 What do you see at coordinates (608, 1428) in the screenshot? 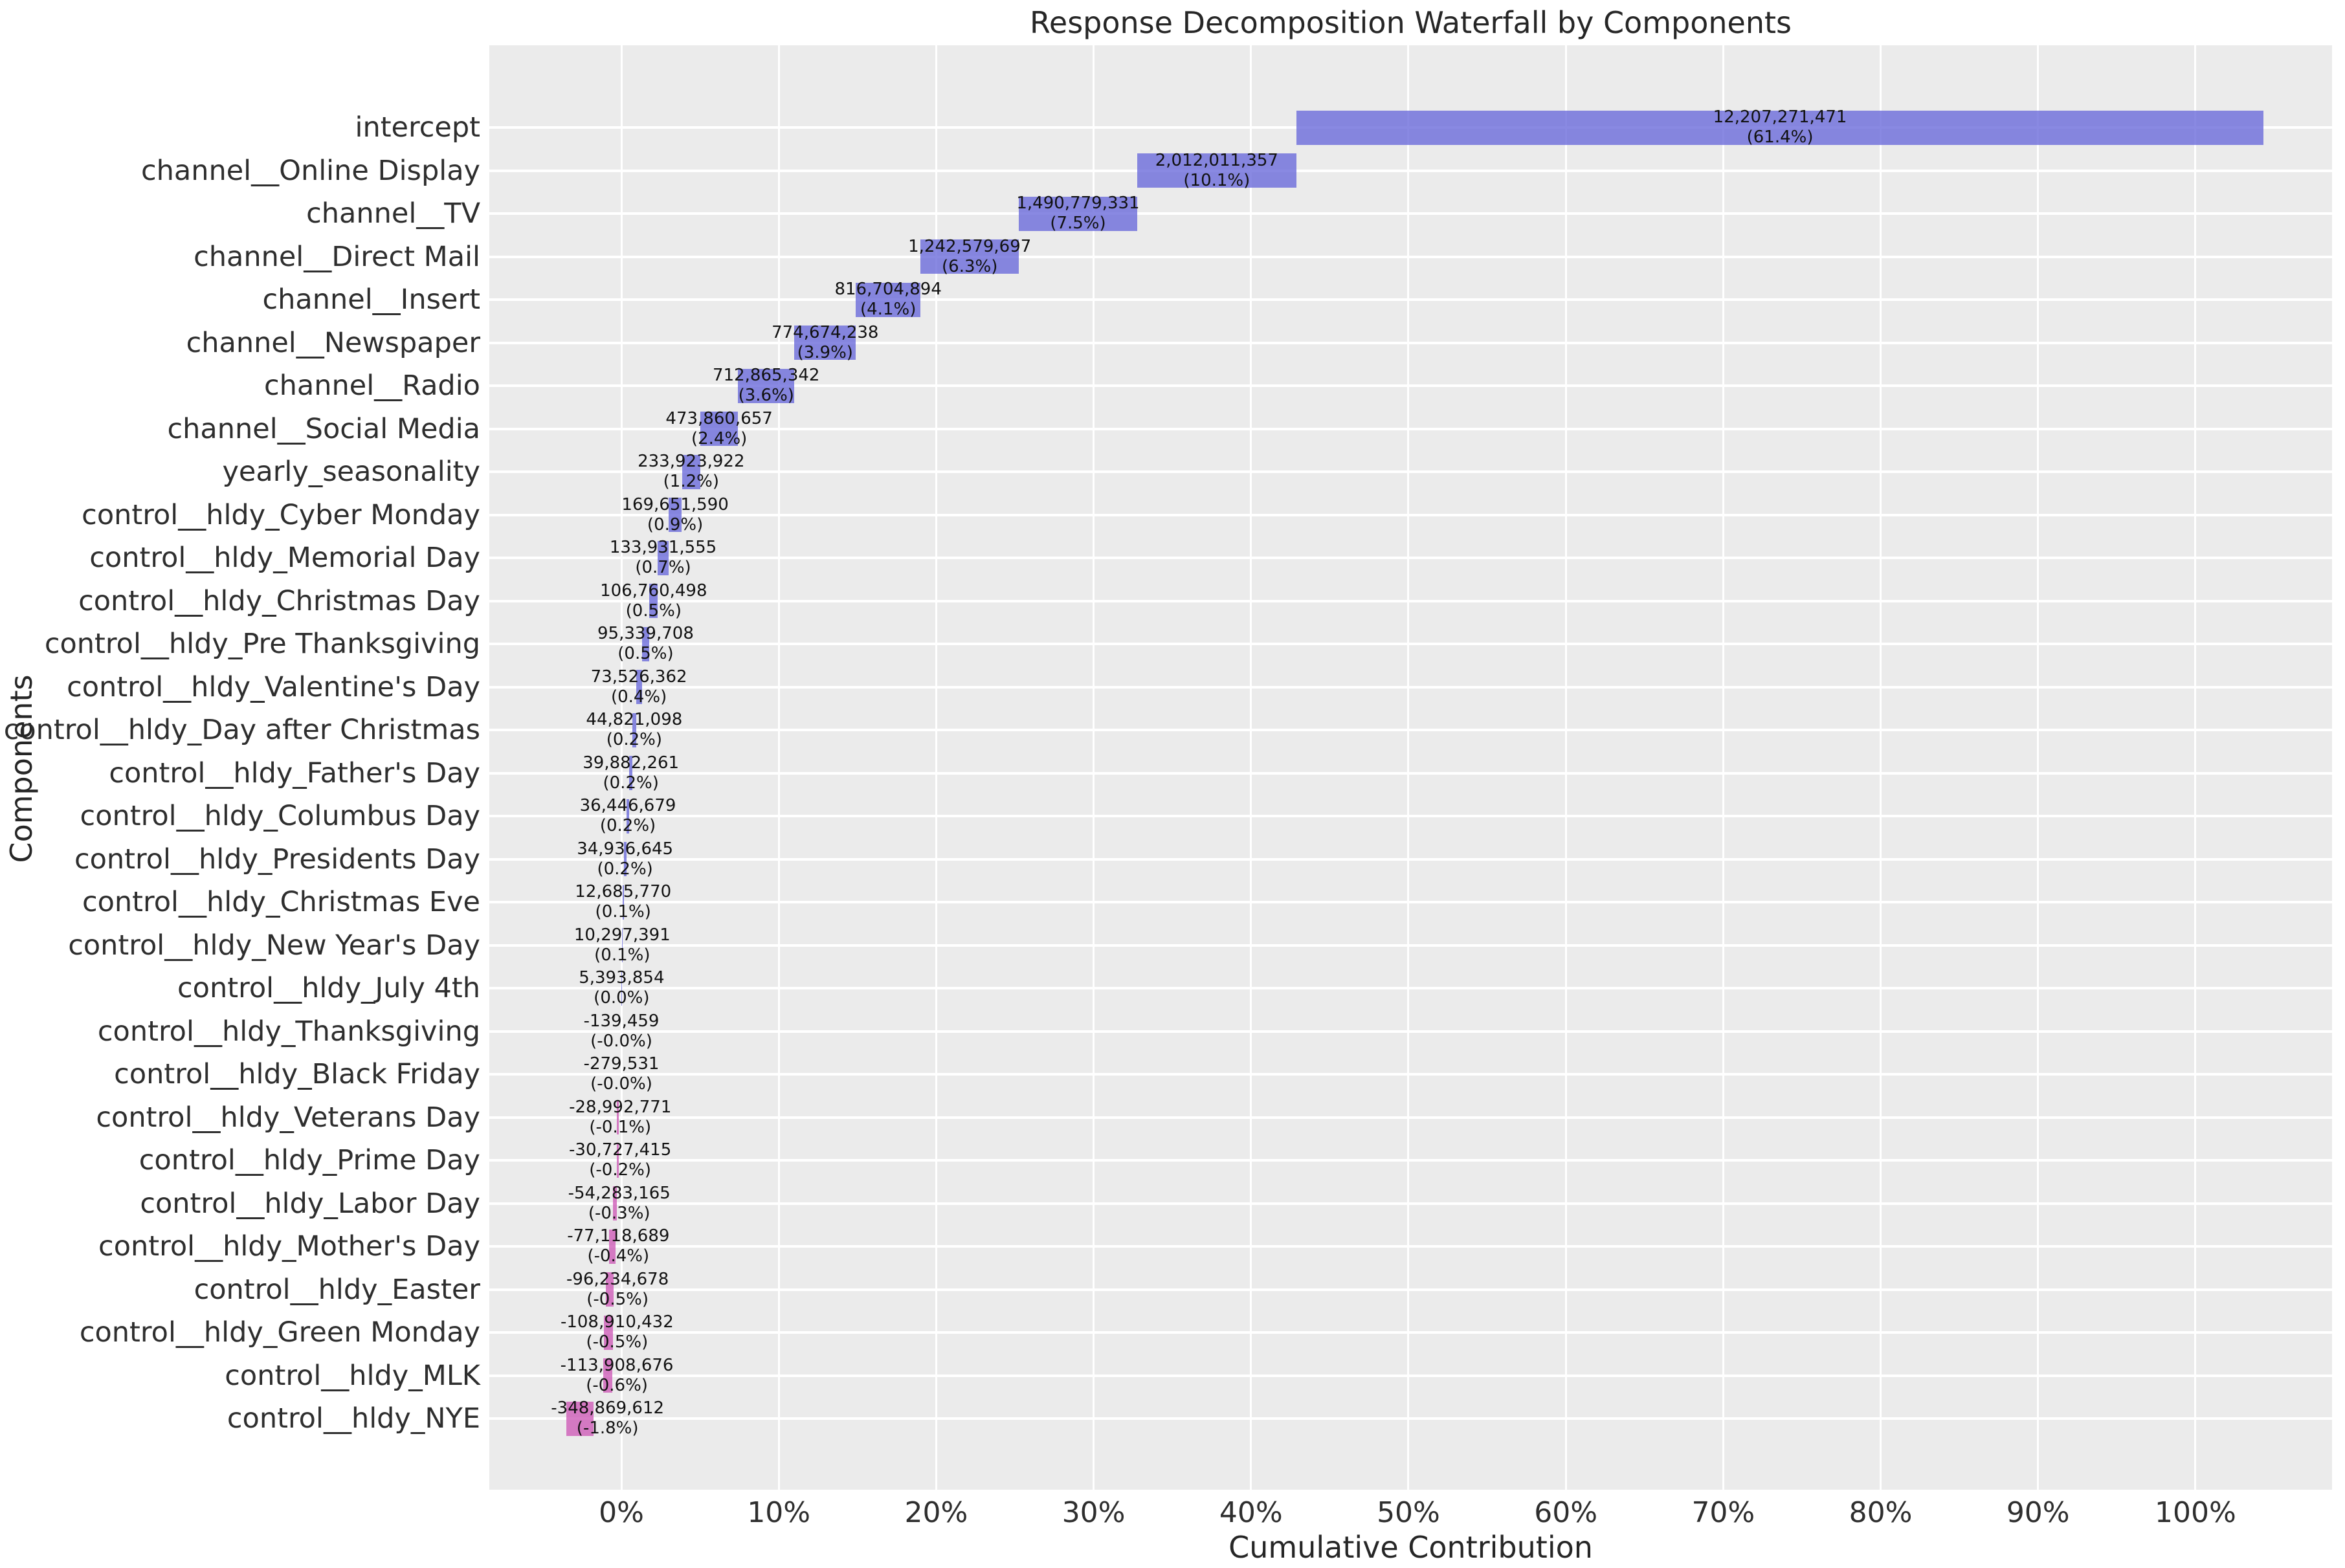
I see `bar-percent-label: (-1.8%)` at bounding box center [608, 1428].